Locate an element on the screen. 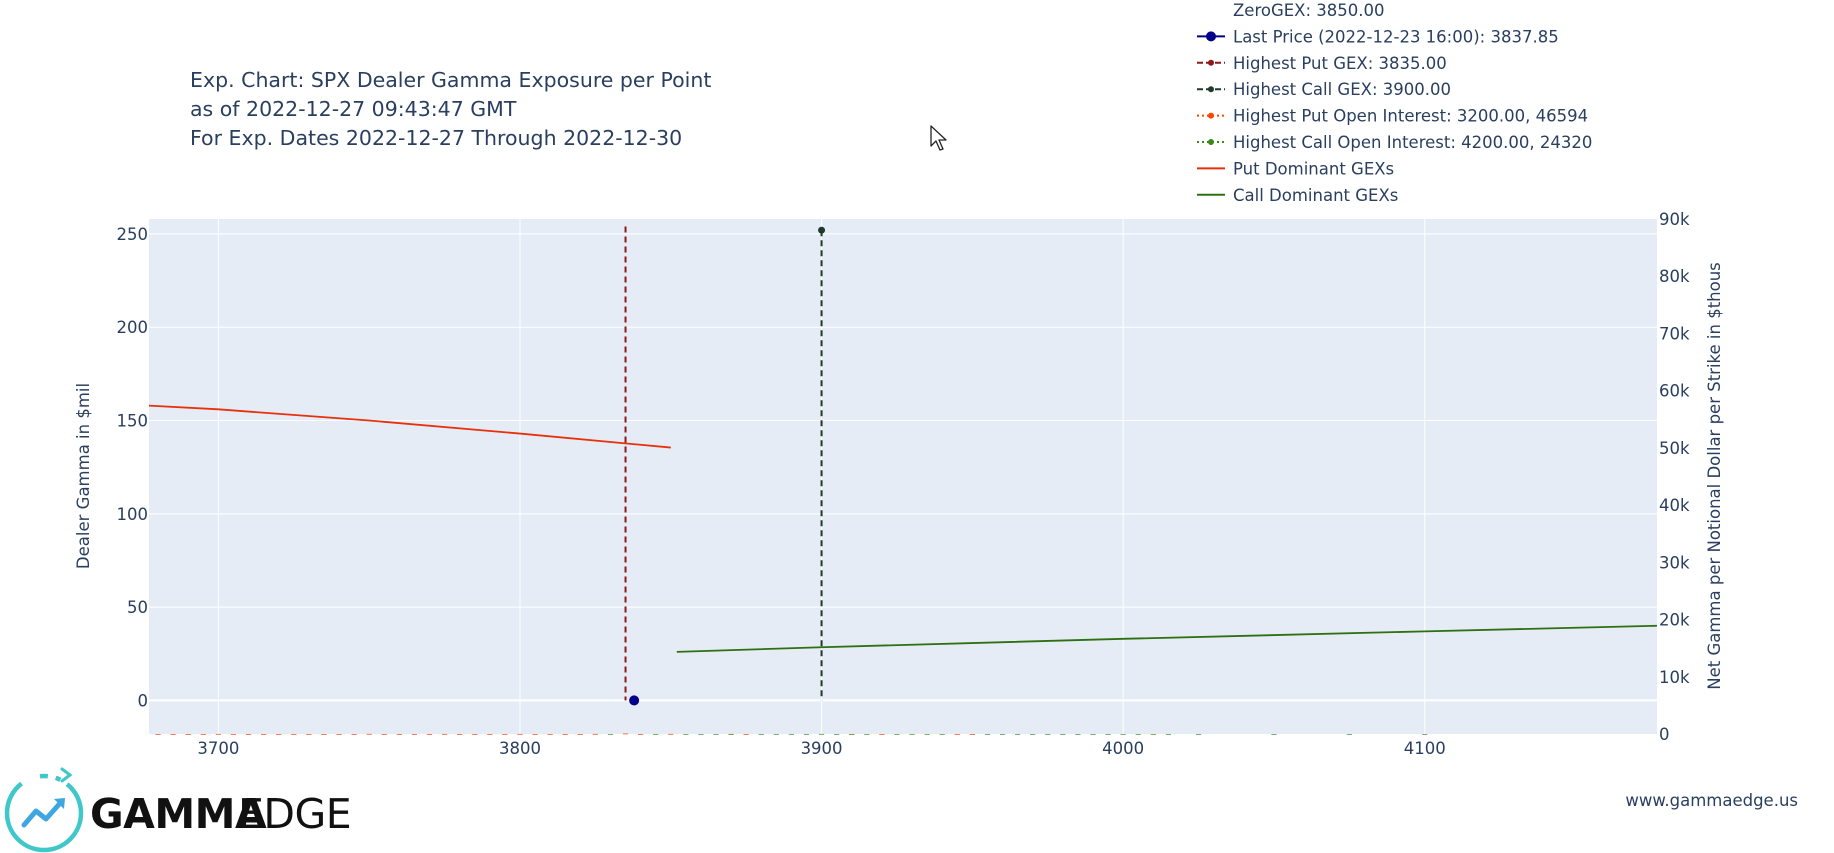 The height and width of the screenshot is (853, 1834). gammaedge-logo: GAMMA EDGE is located at coordinates (178, 810).